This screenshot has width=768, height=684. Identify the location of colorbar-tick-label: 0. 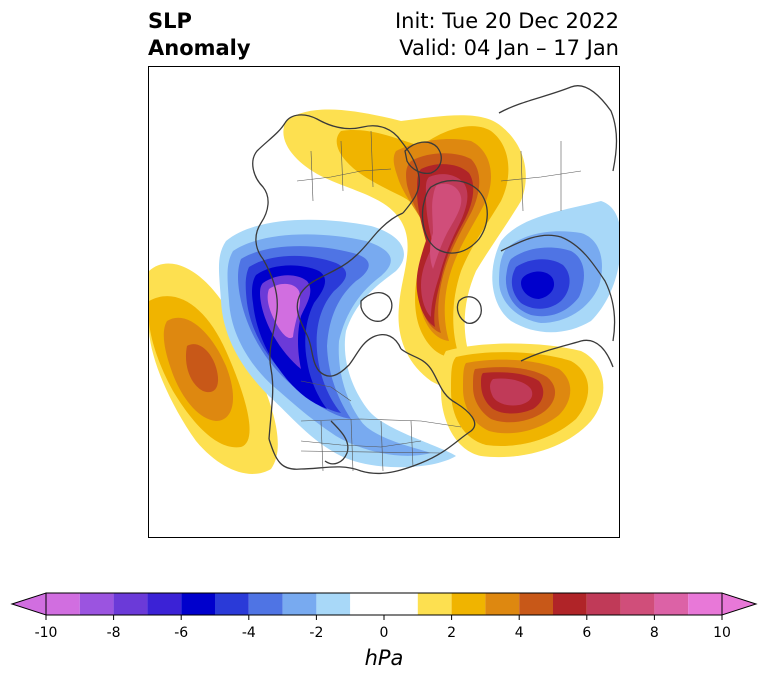
(384, 633).